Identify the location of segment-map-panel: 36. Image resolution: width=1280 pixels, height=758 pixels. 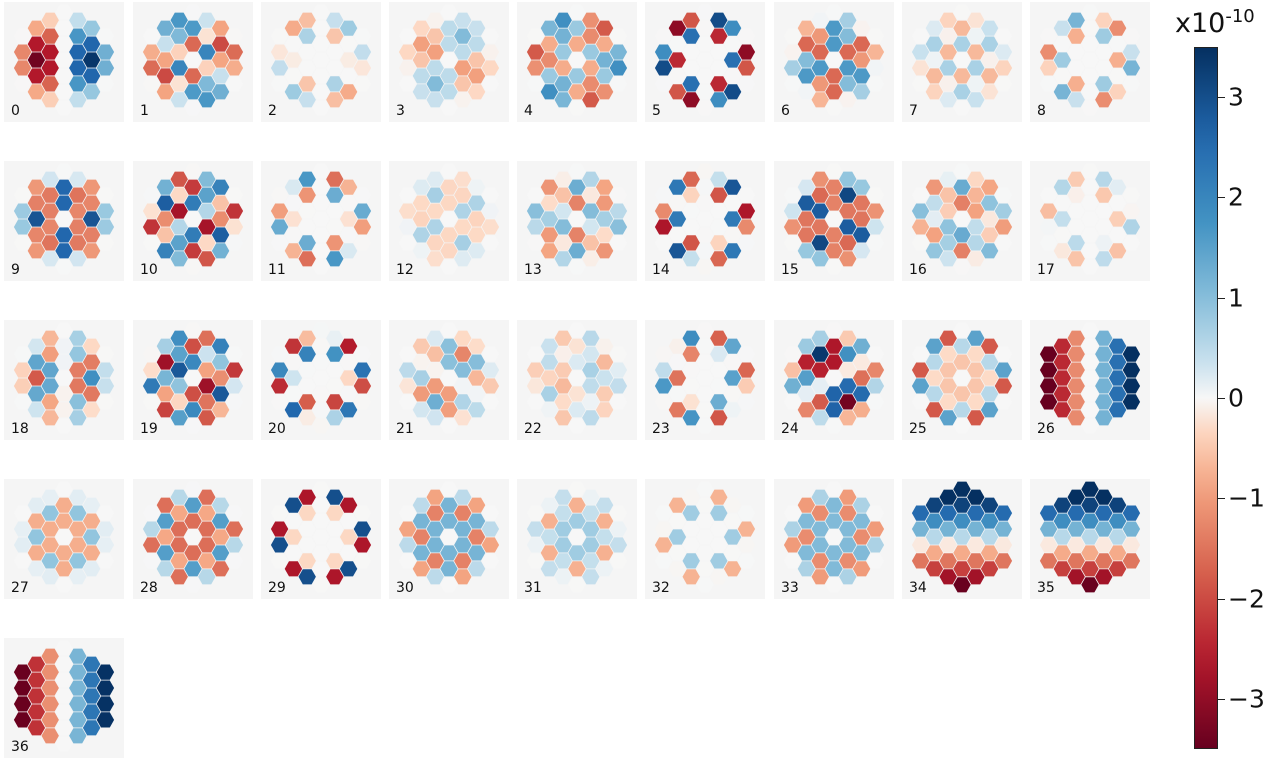
(64, 698).